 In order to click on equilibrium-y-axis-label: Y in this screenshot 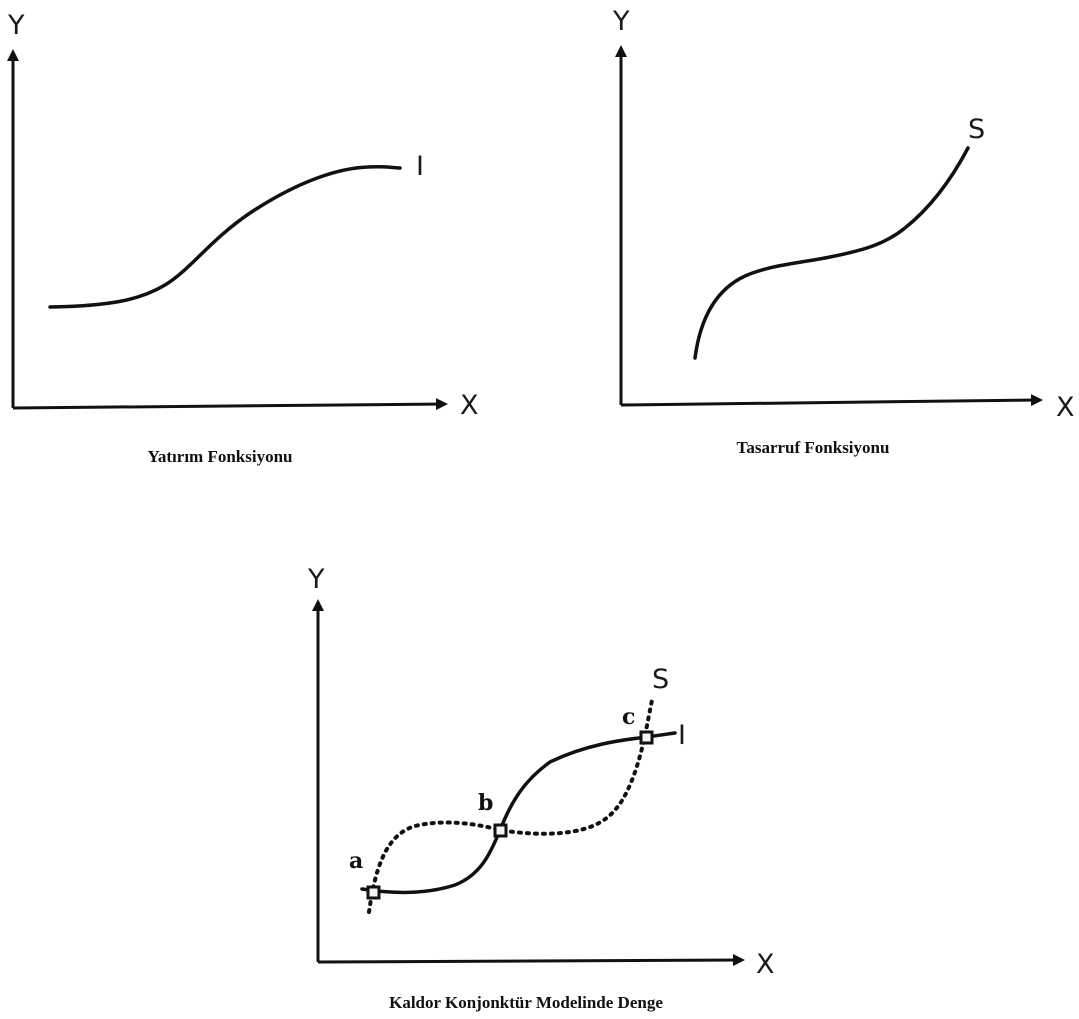, I will do `click(316, 579)`.